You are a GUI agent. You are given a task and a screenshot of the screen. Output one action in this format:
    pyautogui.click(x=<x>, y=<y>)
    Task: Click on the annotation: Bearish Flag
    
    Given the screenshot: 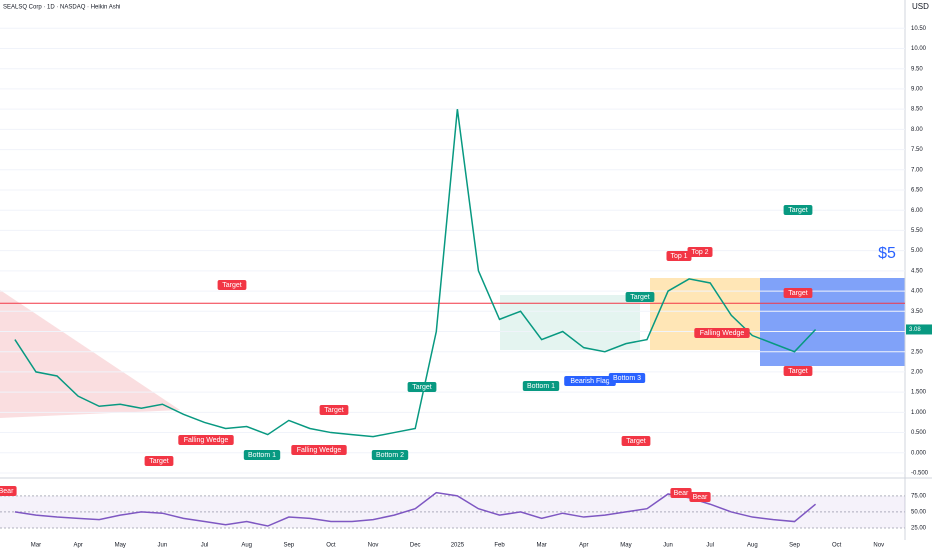 What is the action you would take?
    pyautogui.click(x=589, y=381)
    